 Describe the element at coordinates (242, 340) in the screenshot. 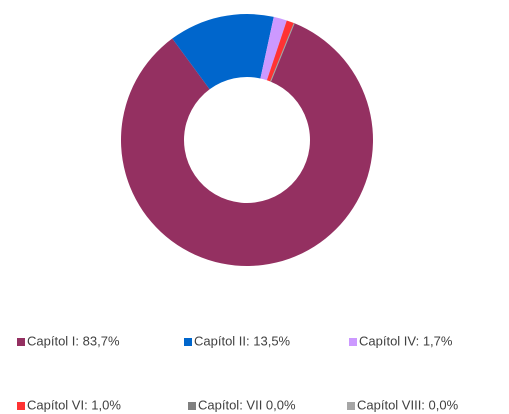

I see `legend-label: Capítol II: 13,5%` at that location.